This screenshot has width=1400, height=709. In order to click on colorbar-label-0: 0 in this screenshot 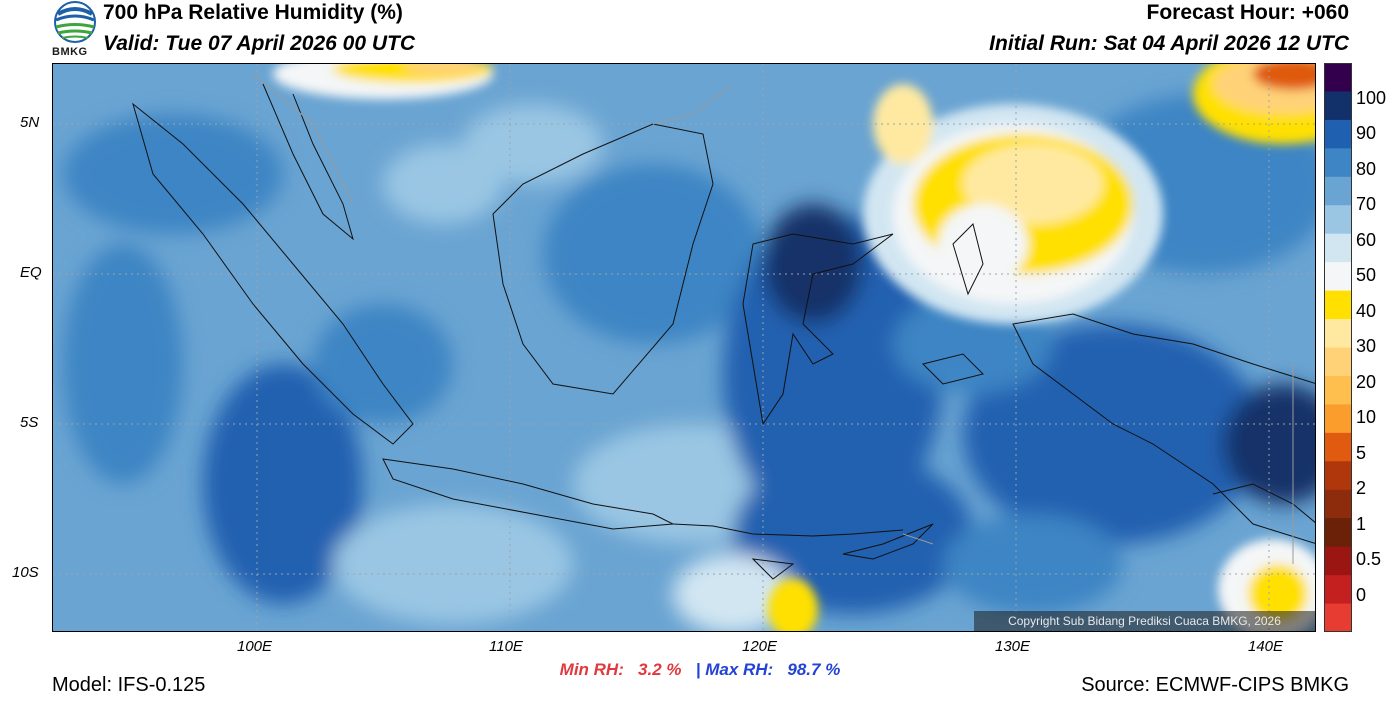, I will do `click(1361, 595)`.